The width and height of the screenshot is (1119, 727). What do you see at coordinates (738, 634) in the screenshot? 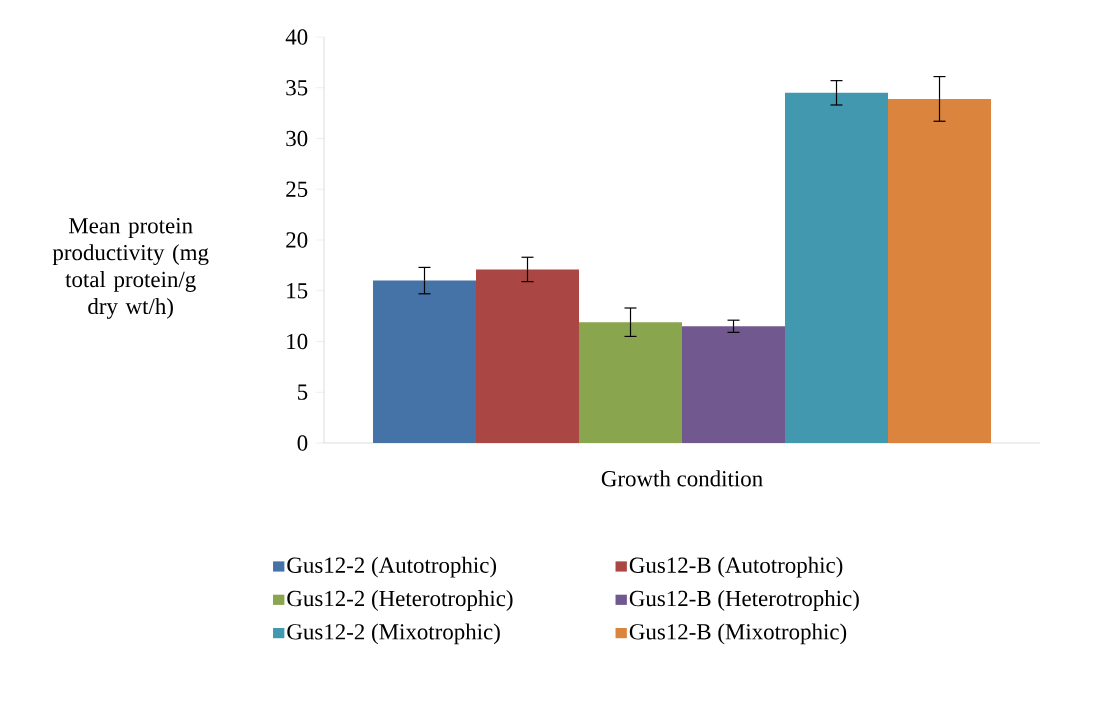
I see `legend-label: Gus12-B (Mixotrophic)` at bounding box center [738, 634].